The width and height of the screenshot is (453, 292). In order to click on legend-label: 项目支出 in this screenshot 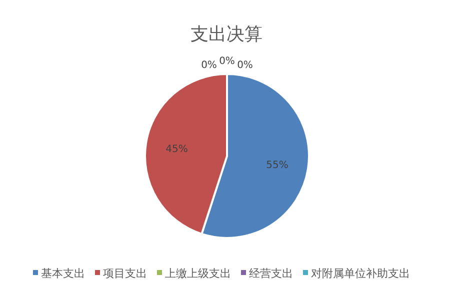, I will do `click(125, 273)`.